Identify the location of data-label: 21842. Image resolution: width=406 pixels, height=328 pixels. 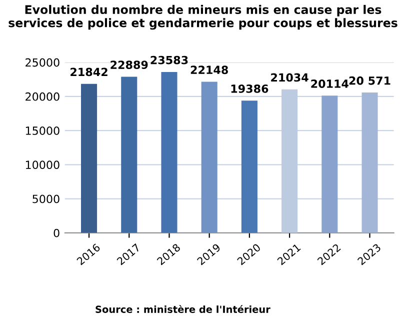
(89, 72).